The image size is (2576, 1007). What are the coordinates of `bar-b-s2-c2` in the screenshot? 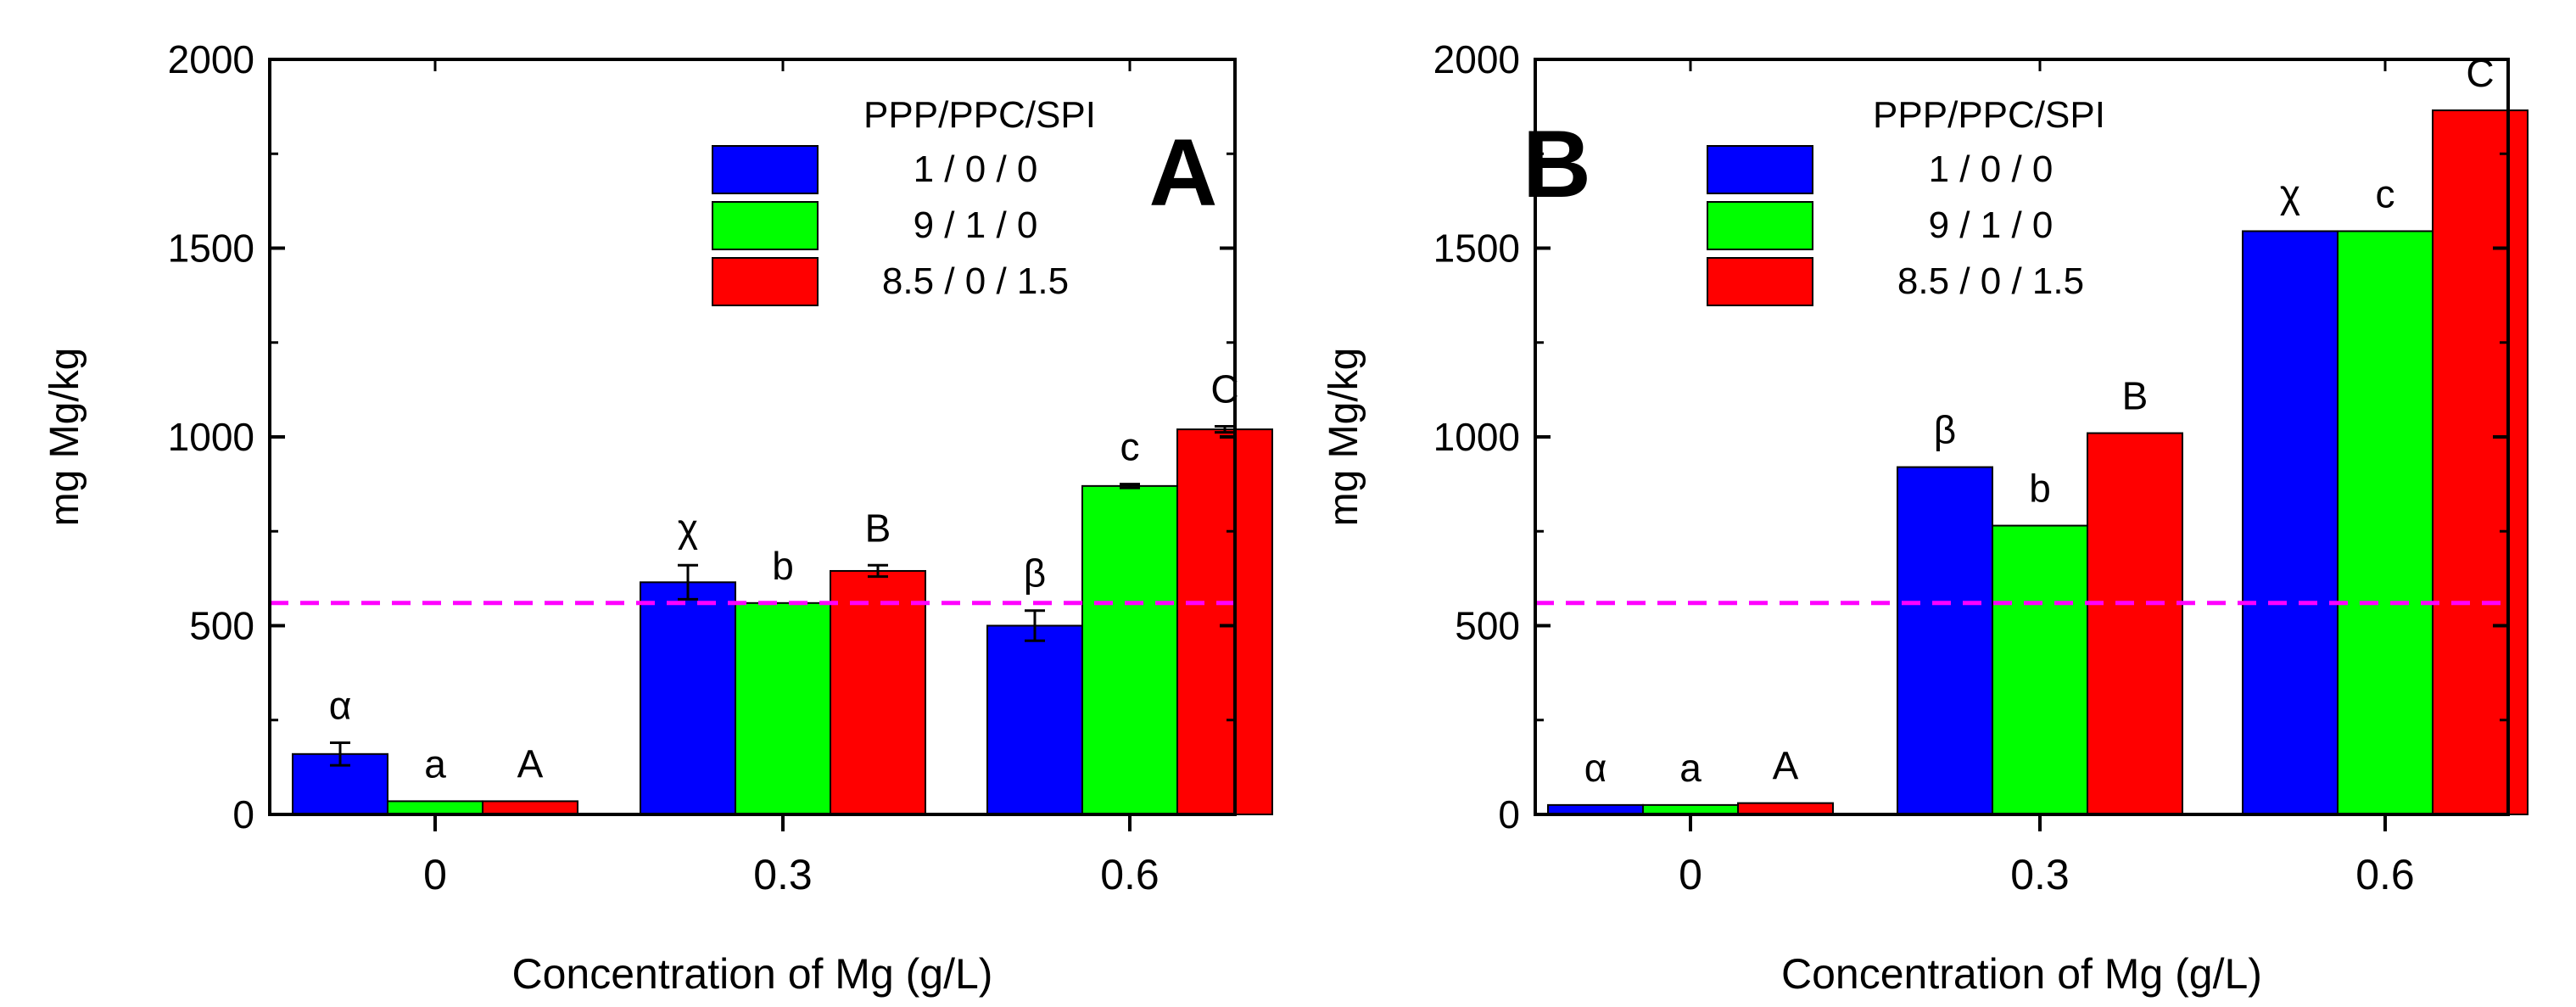 It's located at (2480, 462).